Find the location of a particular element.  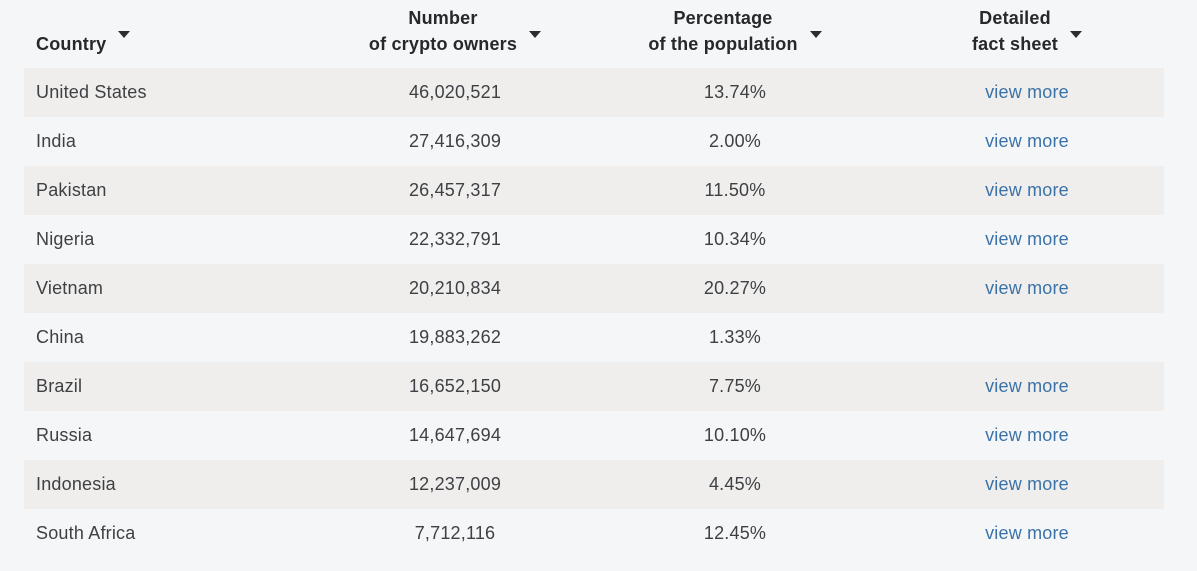

percentage-cell: 2.00% is located at coordinates (735, 141).